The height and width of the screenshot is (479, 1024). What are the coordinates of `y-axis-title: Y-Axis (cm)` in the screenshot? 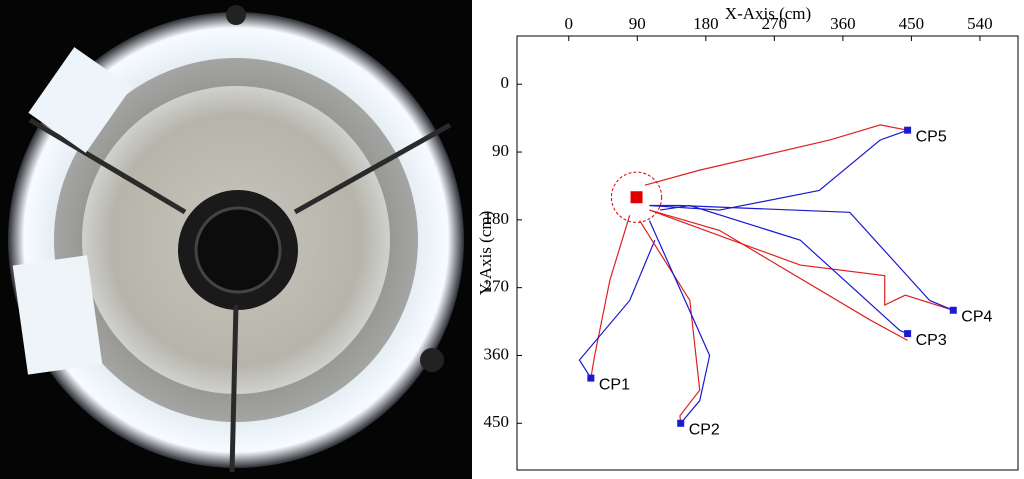 It's located at (485, 253).